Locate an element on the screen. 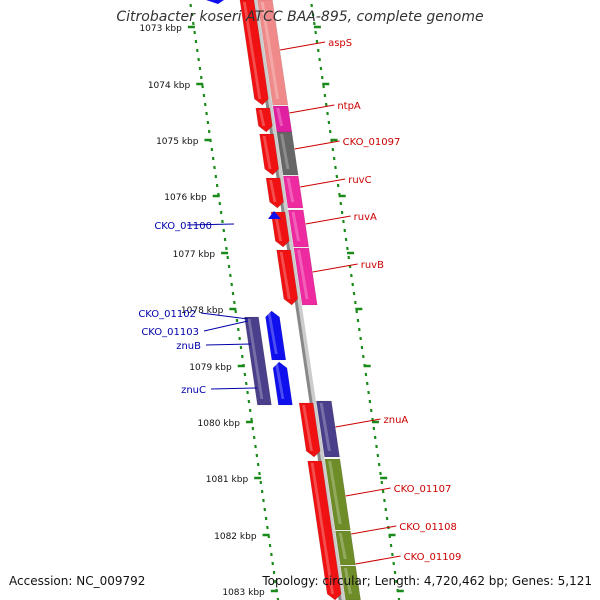  tick-label: 1078 kbp is located at coordinates (202, 311).